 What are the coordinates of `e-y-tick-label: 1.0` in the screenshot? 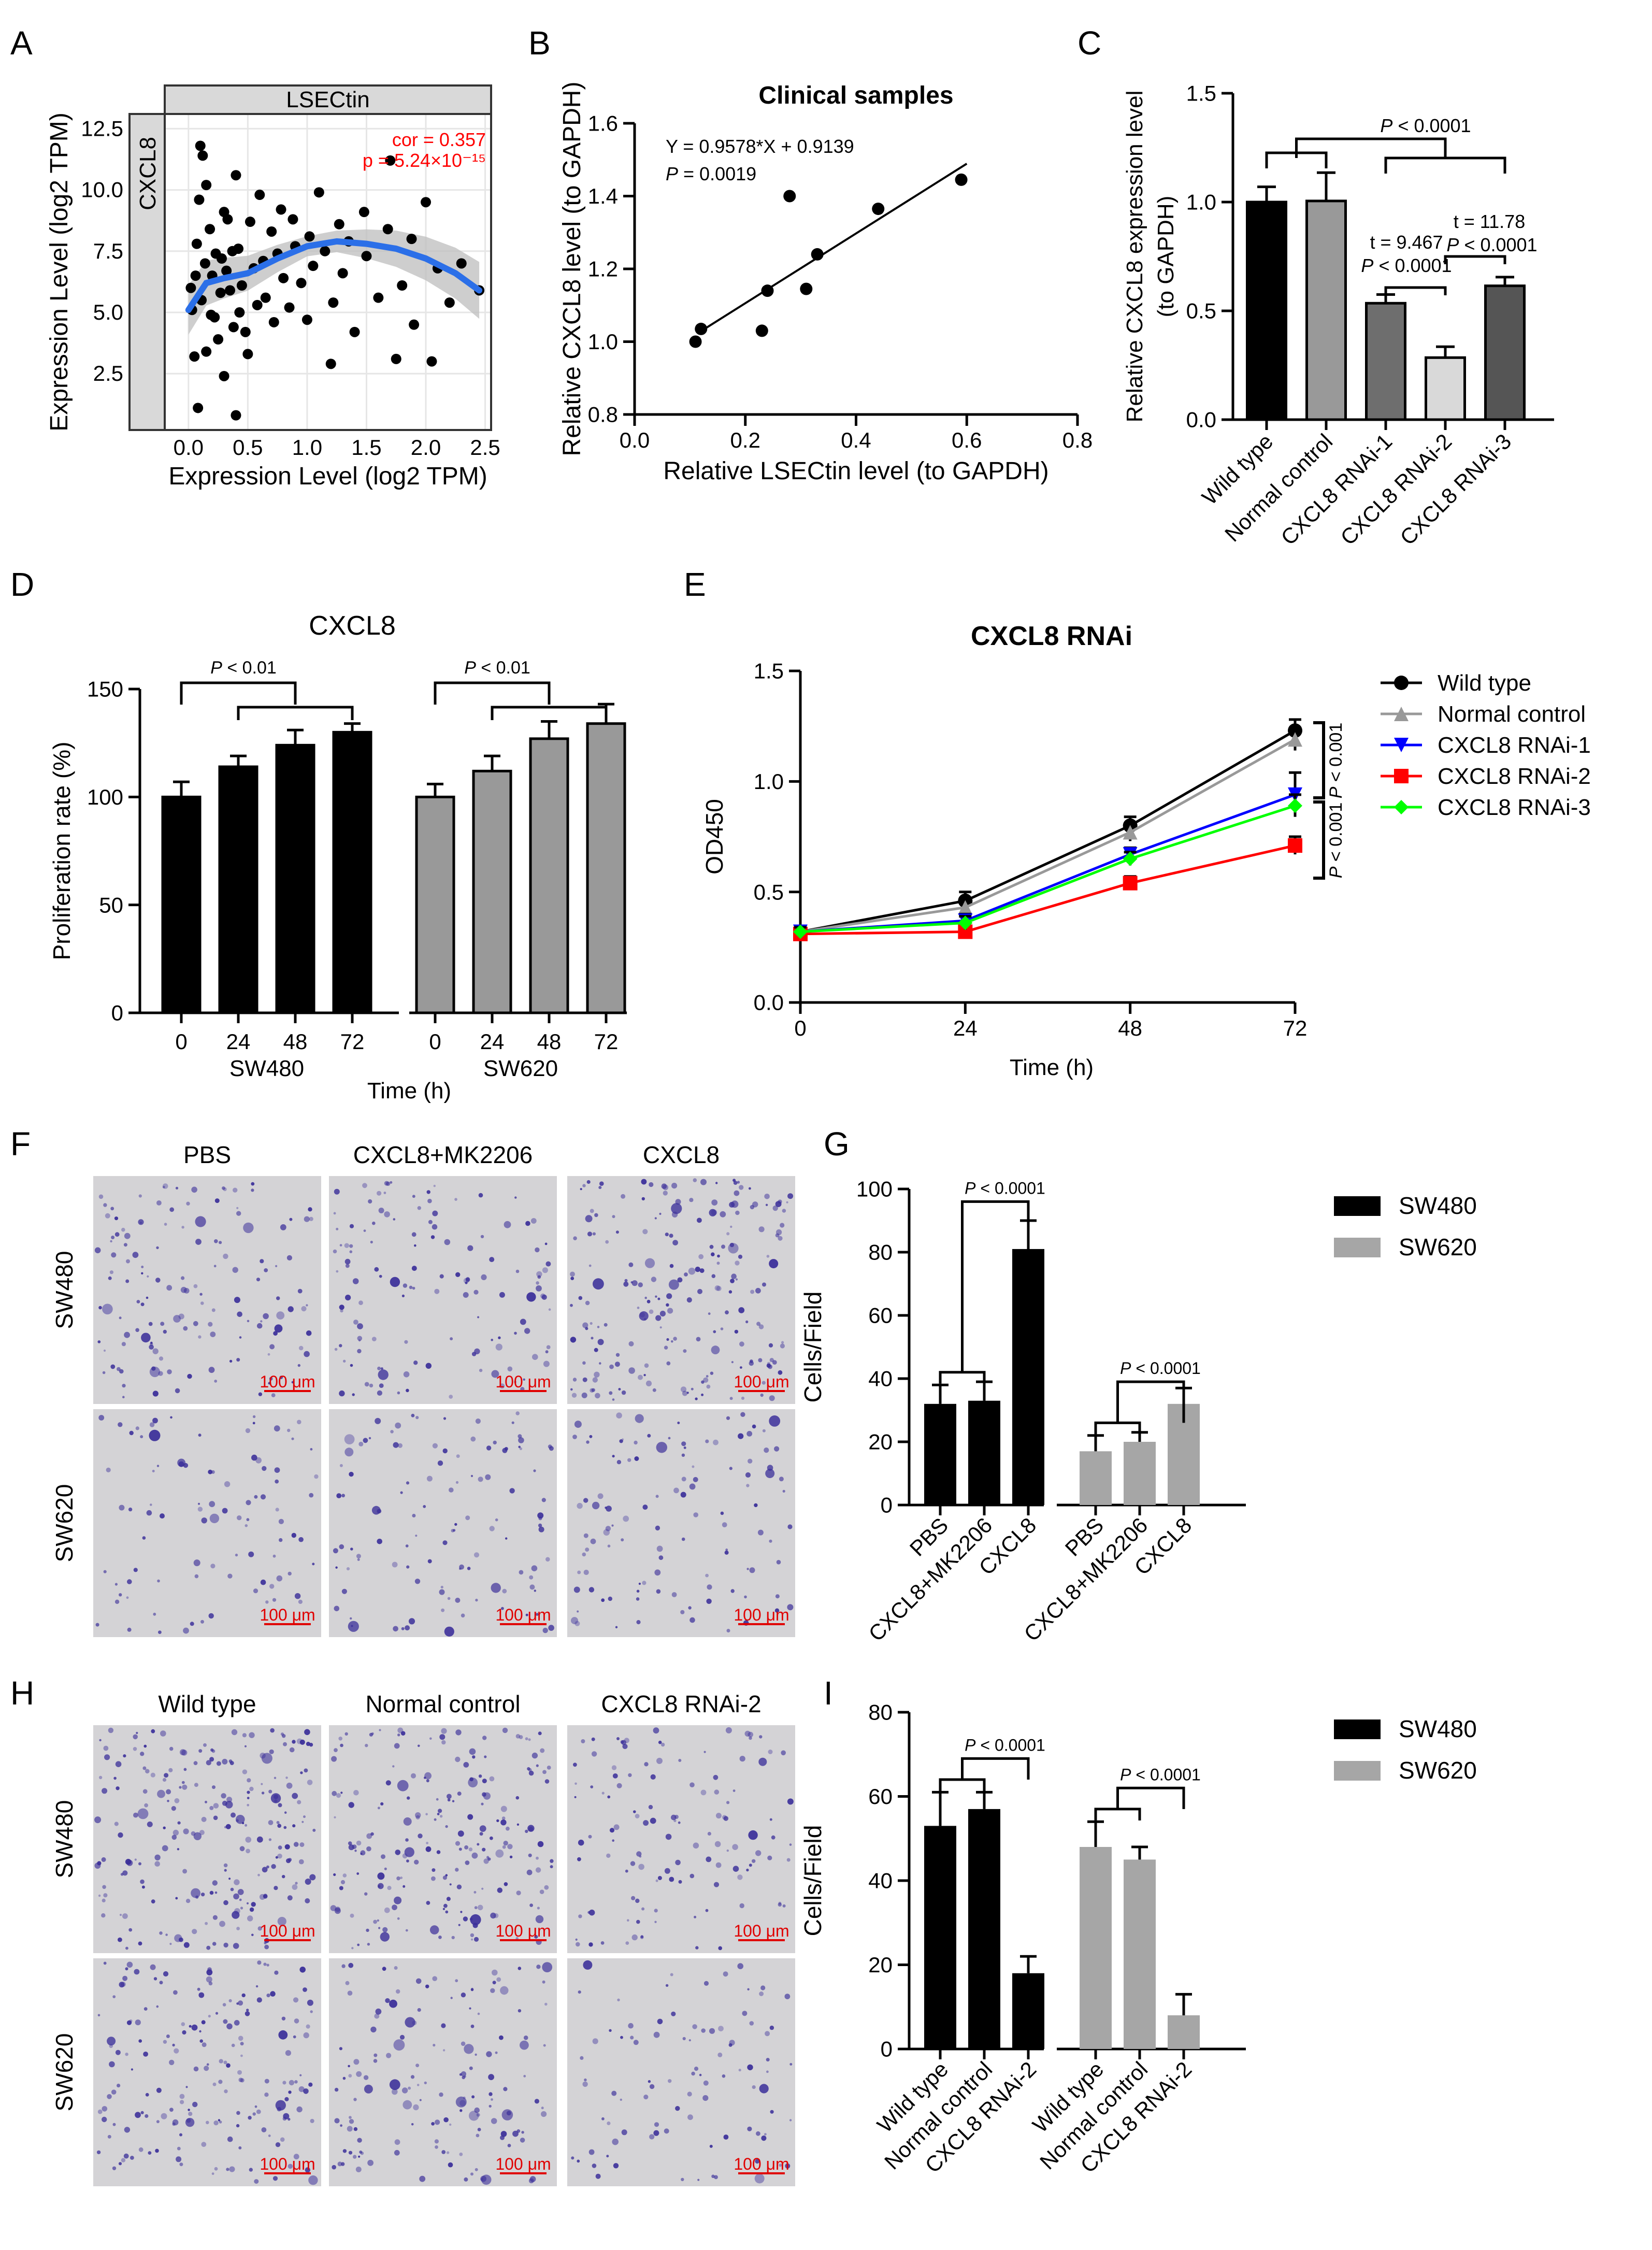 It's located at (769, 781).